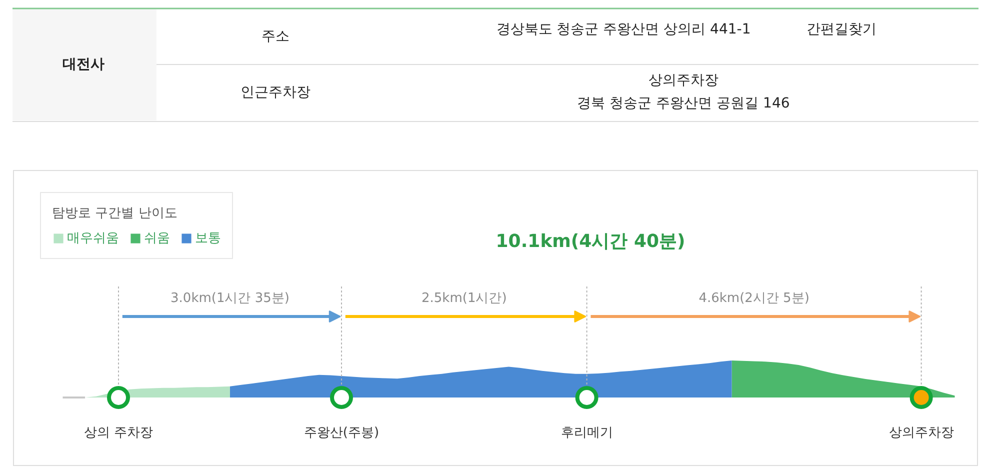 This screenshot has width=990, height=476. What do you see at coordinates (115, 213) in the screenshot?
I see `legend-title: 탐방로 구간별 난이도` at bounding box center [115, 213].